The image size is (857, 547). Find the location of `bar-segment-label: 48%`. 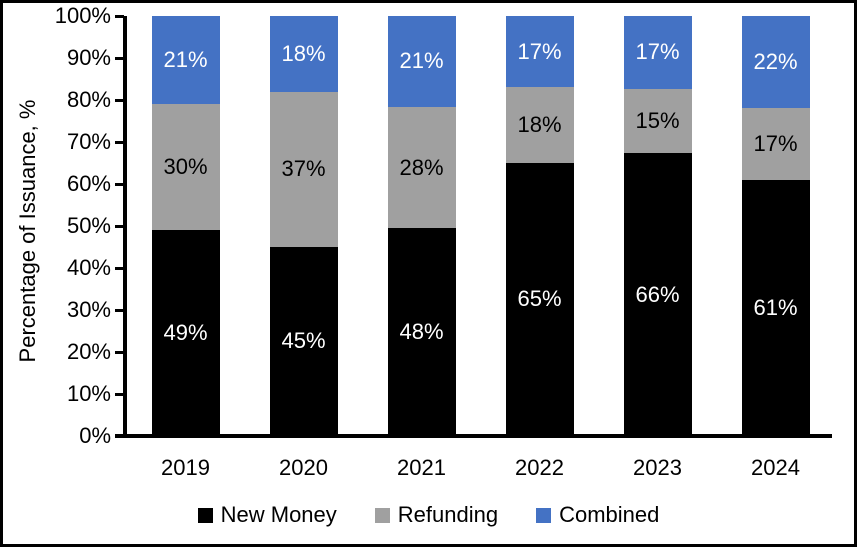

bar-segment-label: 48% is located at coordinates (421, 332).